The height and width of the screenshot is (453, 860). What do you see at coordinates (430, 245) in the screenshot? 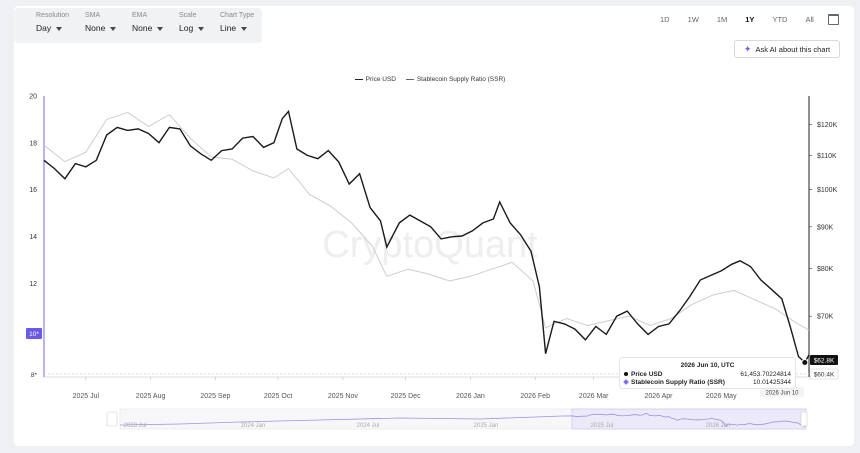
I see `watermark: CryptoQuant` at bounding box center [430, 245].